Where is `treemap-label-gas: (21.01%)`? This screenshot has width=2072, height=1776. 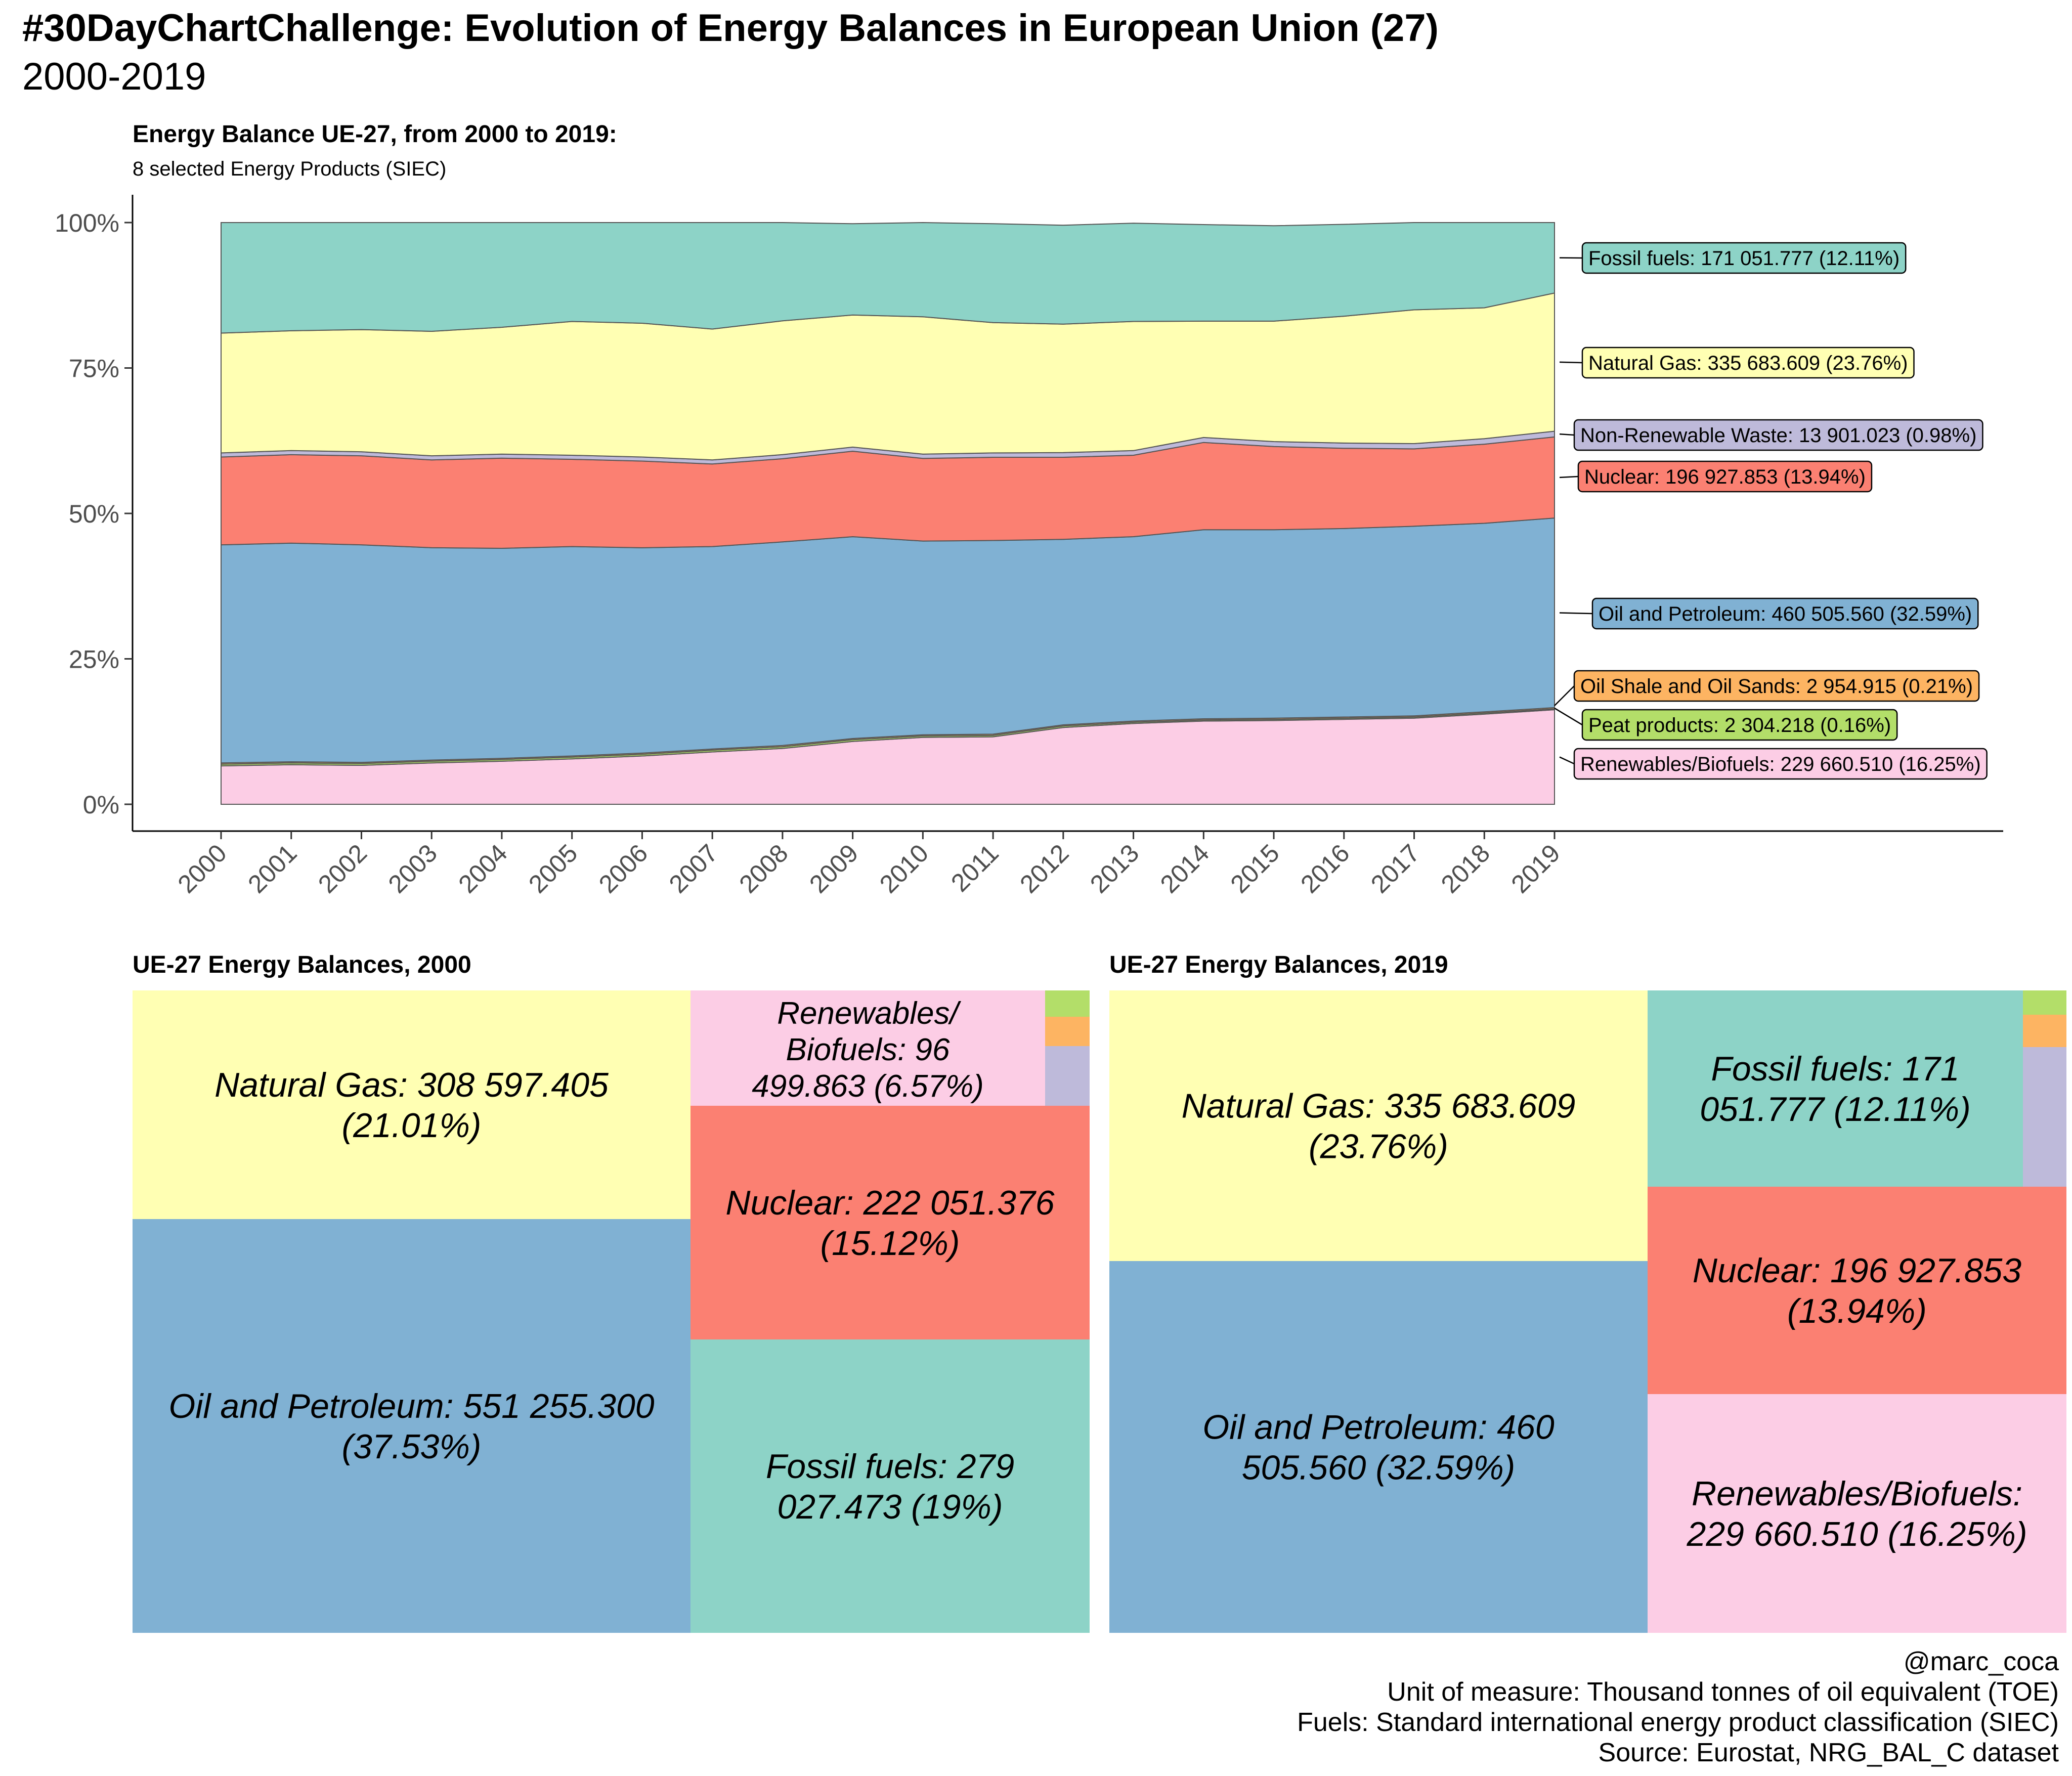
treemap-label-gas: (21.01%) is located at coordinates (412, 1125).